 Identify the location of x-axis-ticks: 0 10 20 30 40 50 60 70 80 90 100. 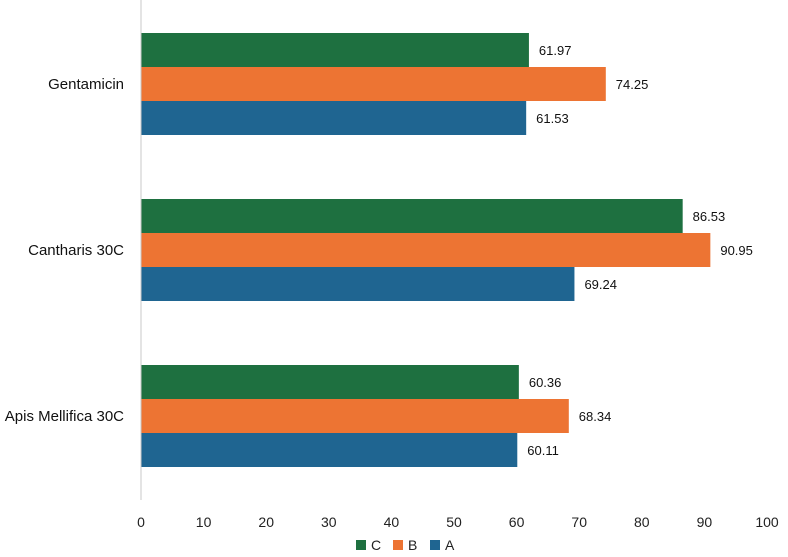
(458, 522).